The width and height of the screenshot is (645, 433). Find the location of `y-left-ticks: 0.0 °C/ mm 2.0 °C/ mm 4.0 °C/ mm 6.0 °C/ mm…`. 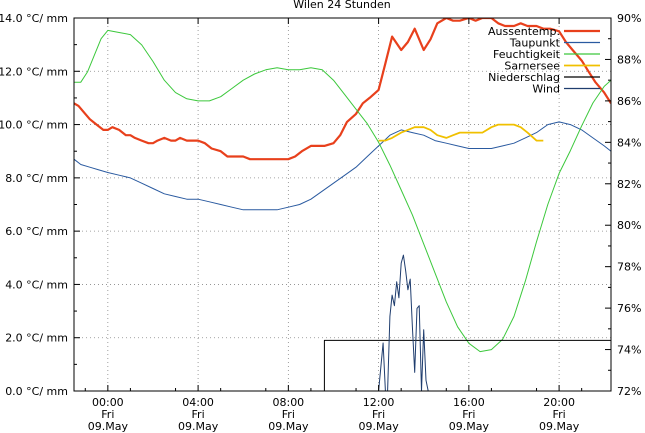

y-left-ticks: 0.0 °C/ mm 2.0 °C/ mm 4.0 °C/ mm 6.0 °C/ mm… is located at coordinates (40, 205).